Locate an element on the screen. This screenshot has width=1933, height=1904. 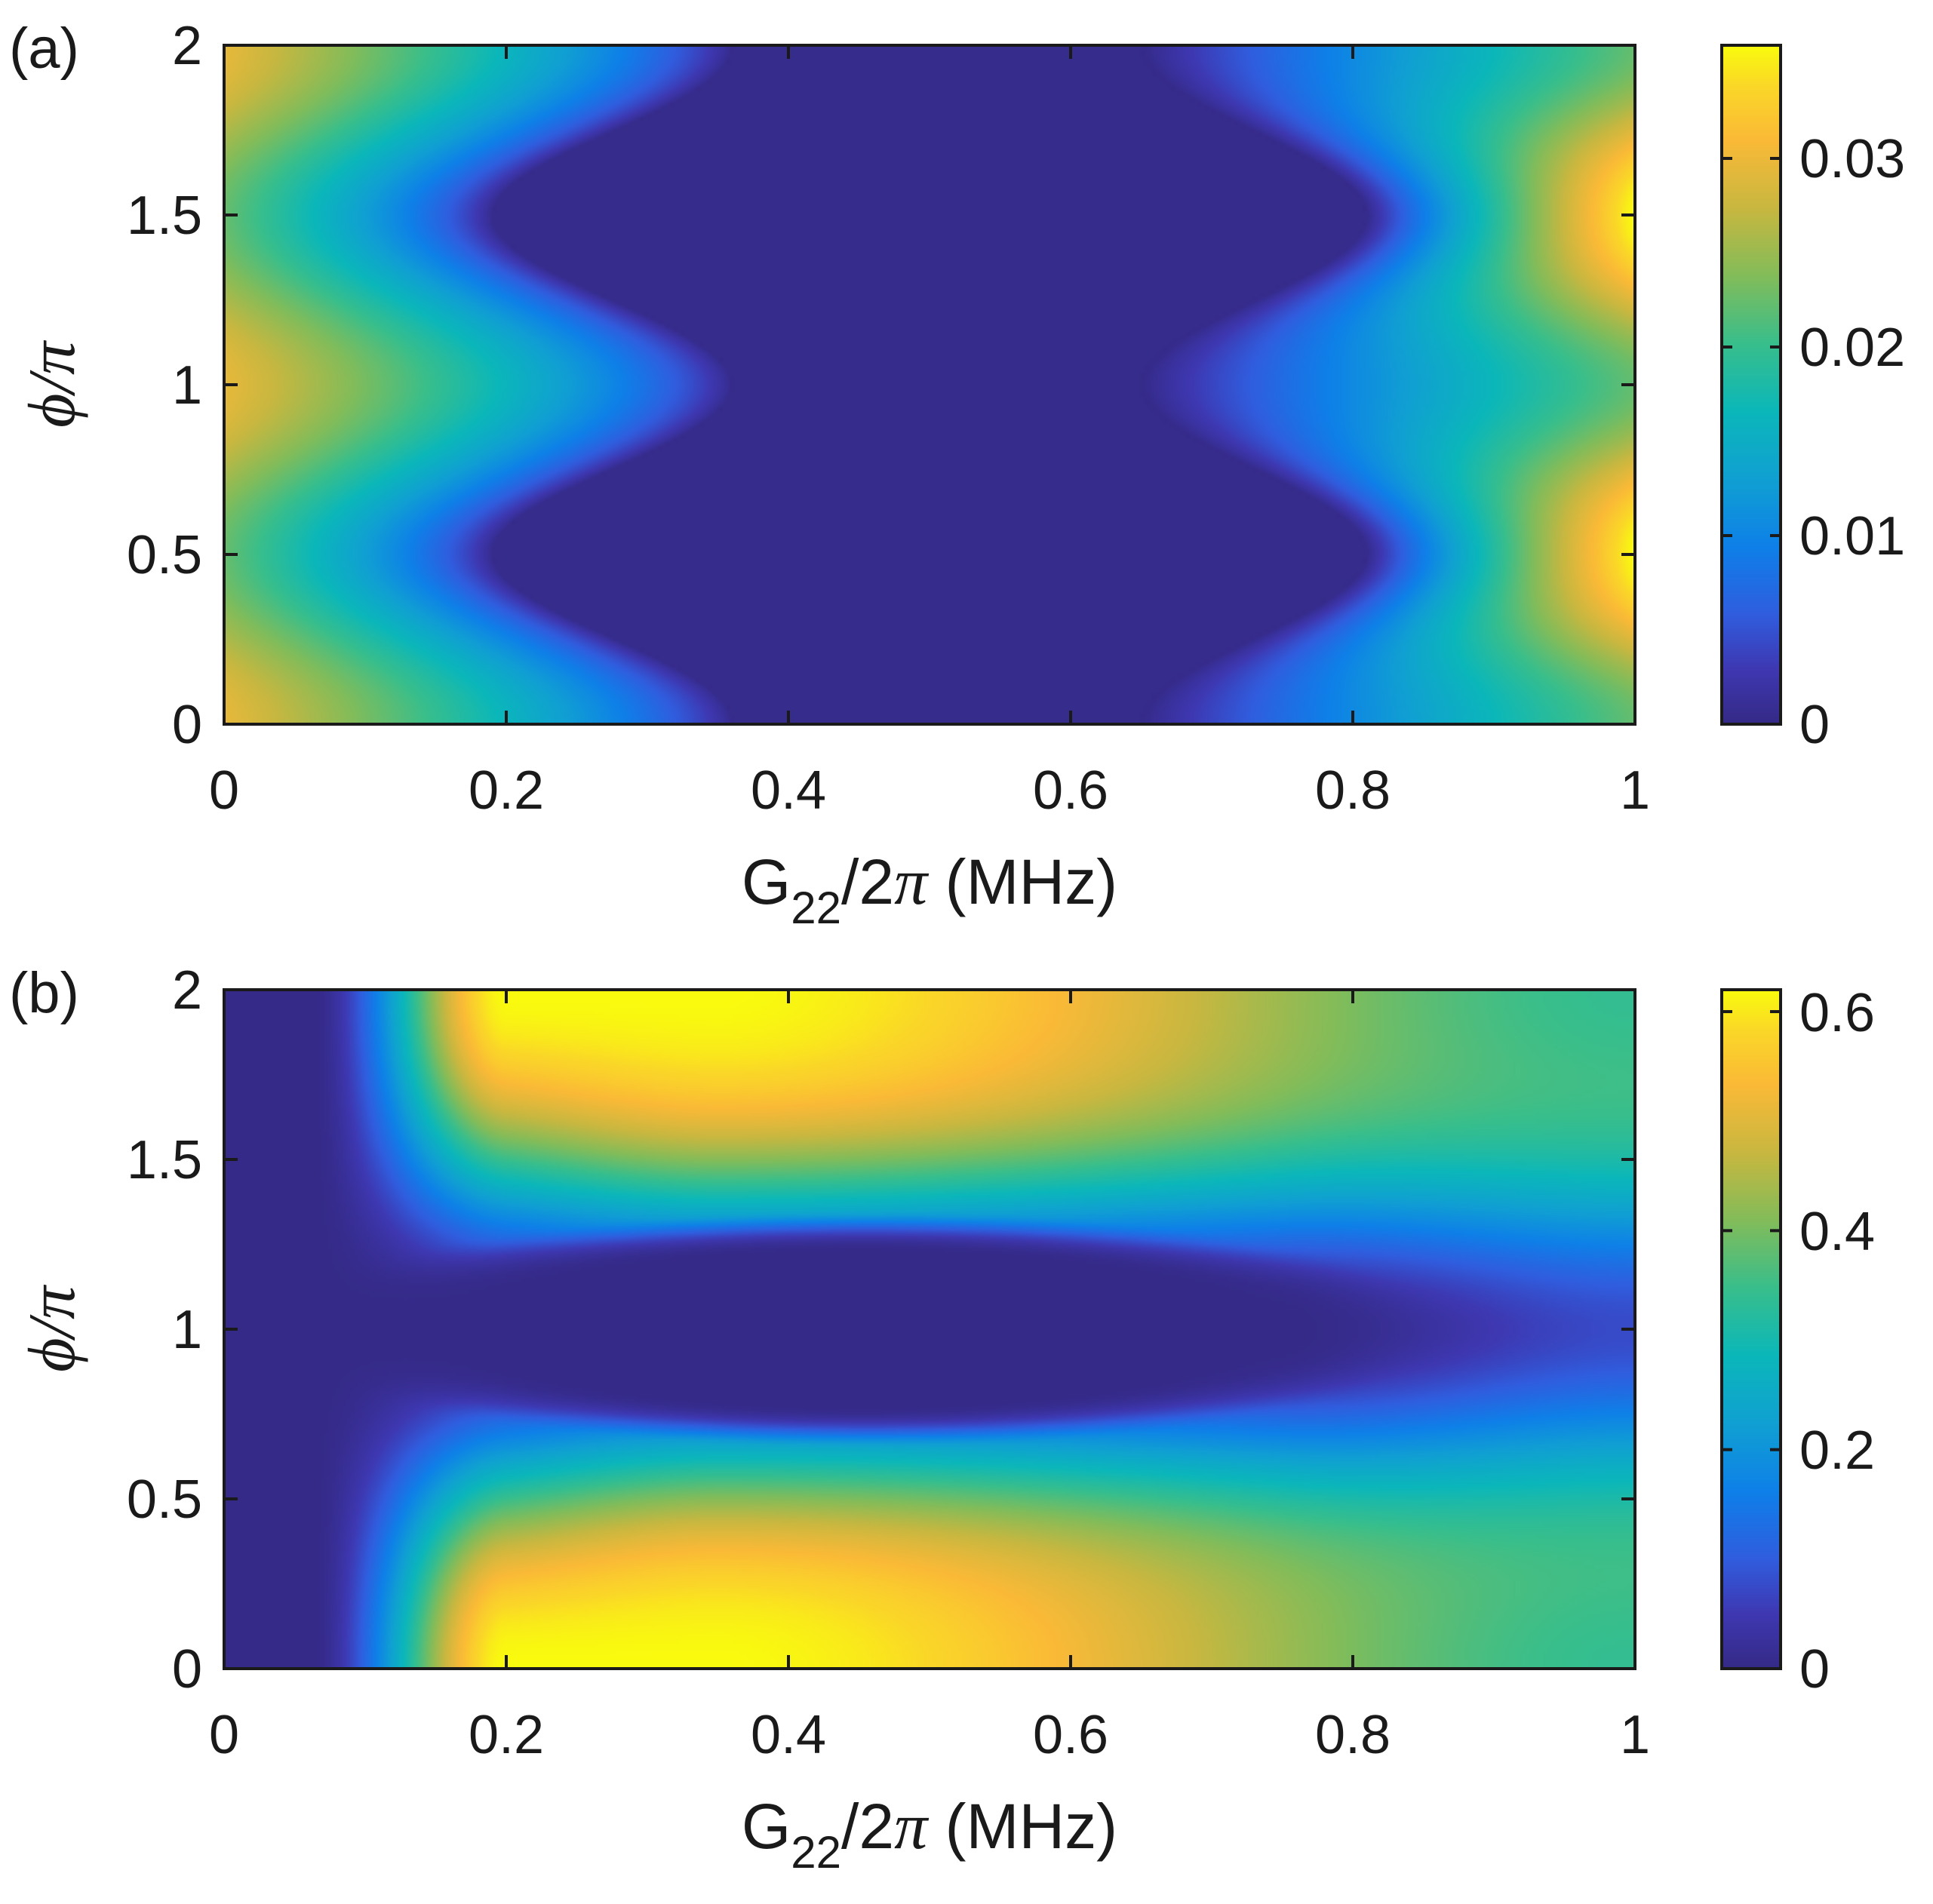
colorbar-tick-label: 0.01 is located at coordinates (1852, 536).